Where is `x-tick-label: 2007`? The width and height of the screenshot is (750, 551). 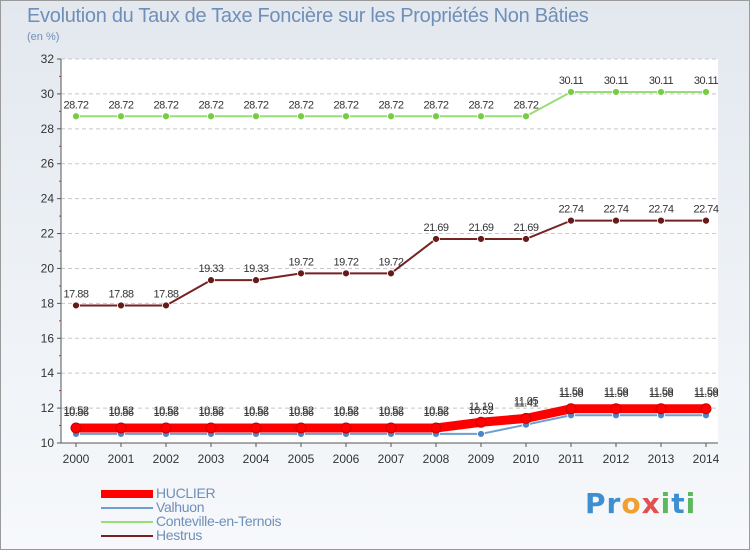 x-tick-label: 2007 is located at coordinates (391, 459).